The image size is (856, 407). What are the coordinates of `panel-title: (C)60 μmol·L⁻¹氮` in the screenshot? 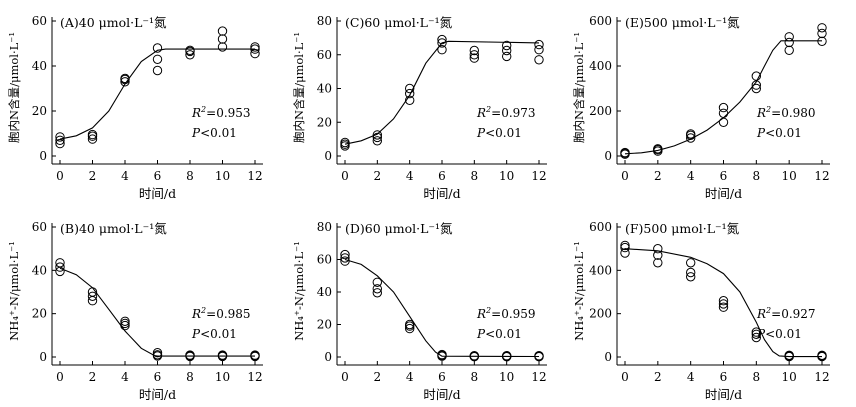 It's located at (399, 22).